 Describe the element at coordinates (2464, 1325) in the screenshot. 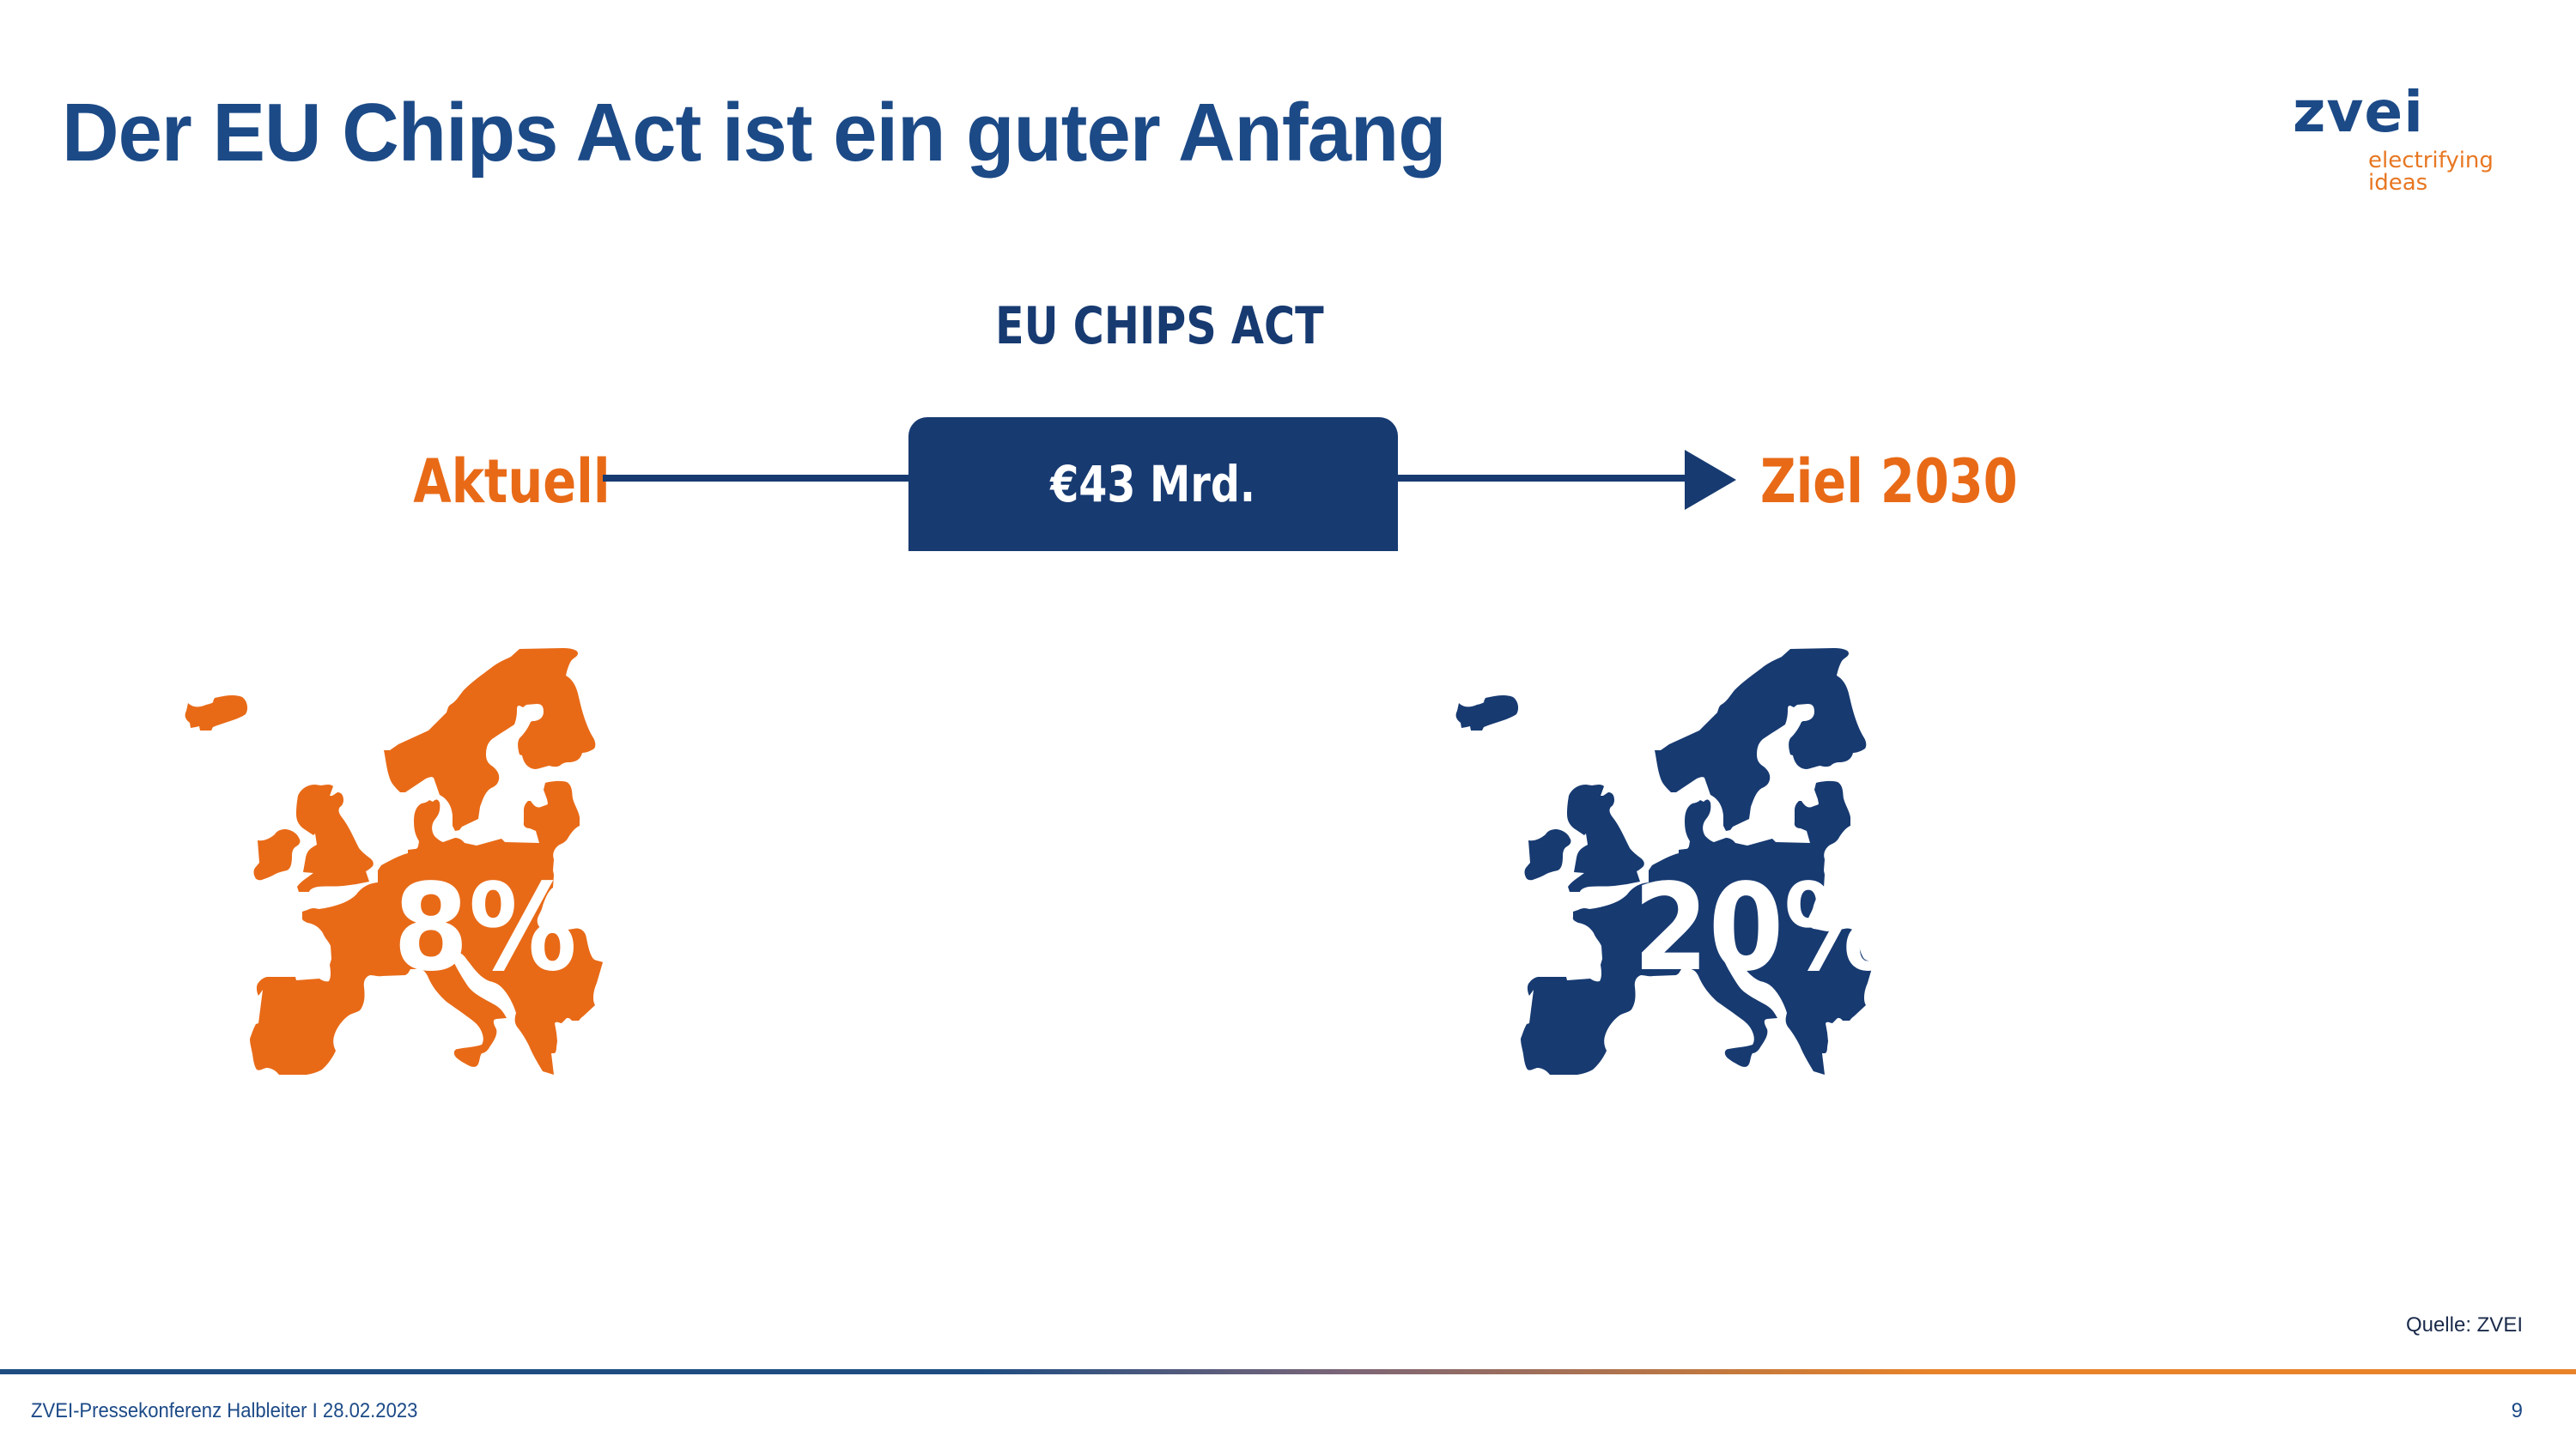

I see `source-note: Quelle: ZVEI` at that location.